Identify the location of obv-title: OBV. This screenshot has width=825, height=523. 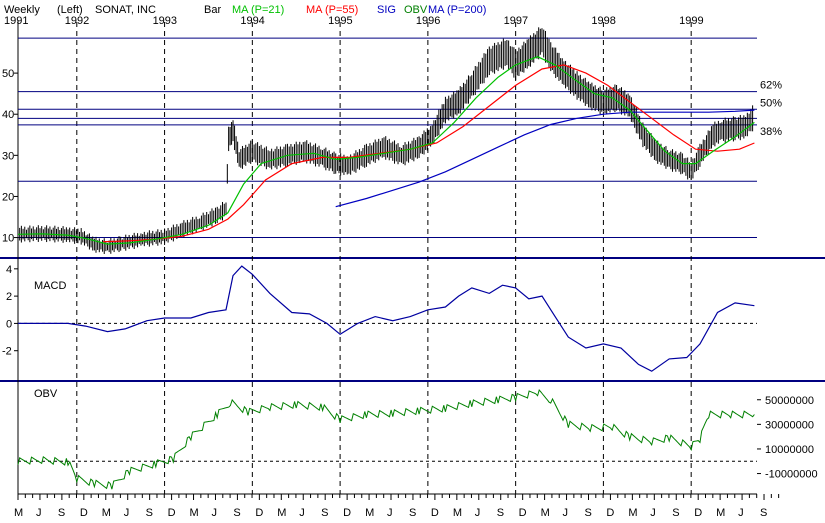
(46, 394).